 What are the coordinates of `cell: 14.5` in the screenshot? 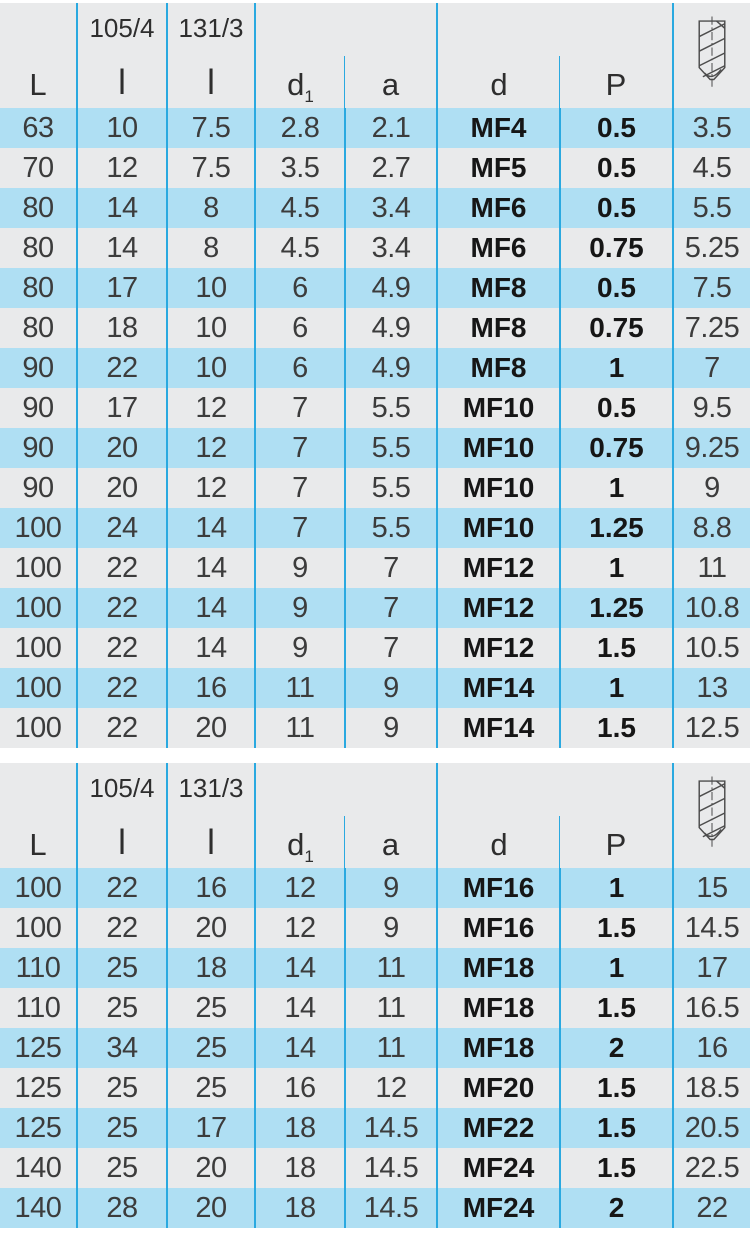 It's located at (391, 1128).